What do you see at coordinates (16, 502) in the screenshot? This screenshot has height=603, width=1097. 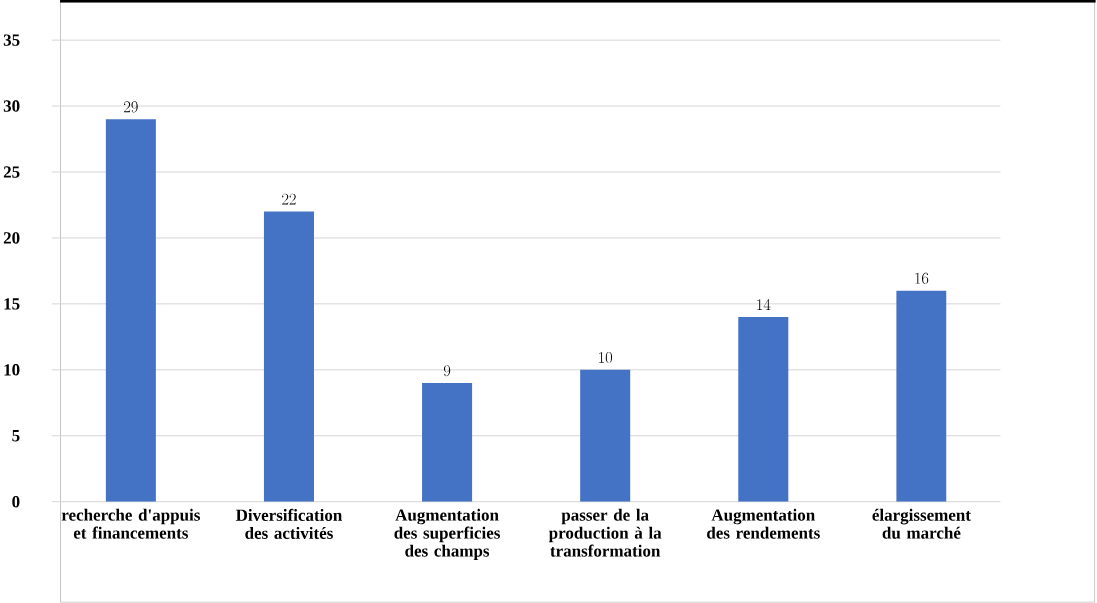 I see `y-tick-label: 0` at bounding box center [16, 502].